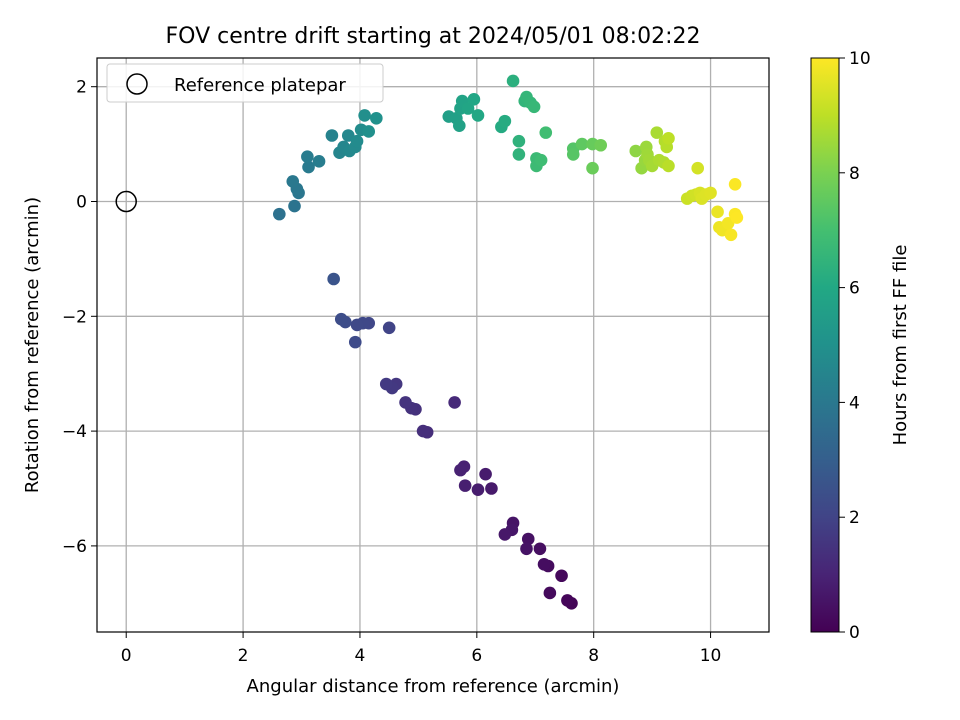  What do you see at coordinates (137, 84) in the screenshot?
I see `legend-marker-reference` at bounding box center [137, 84].